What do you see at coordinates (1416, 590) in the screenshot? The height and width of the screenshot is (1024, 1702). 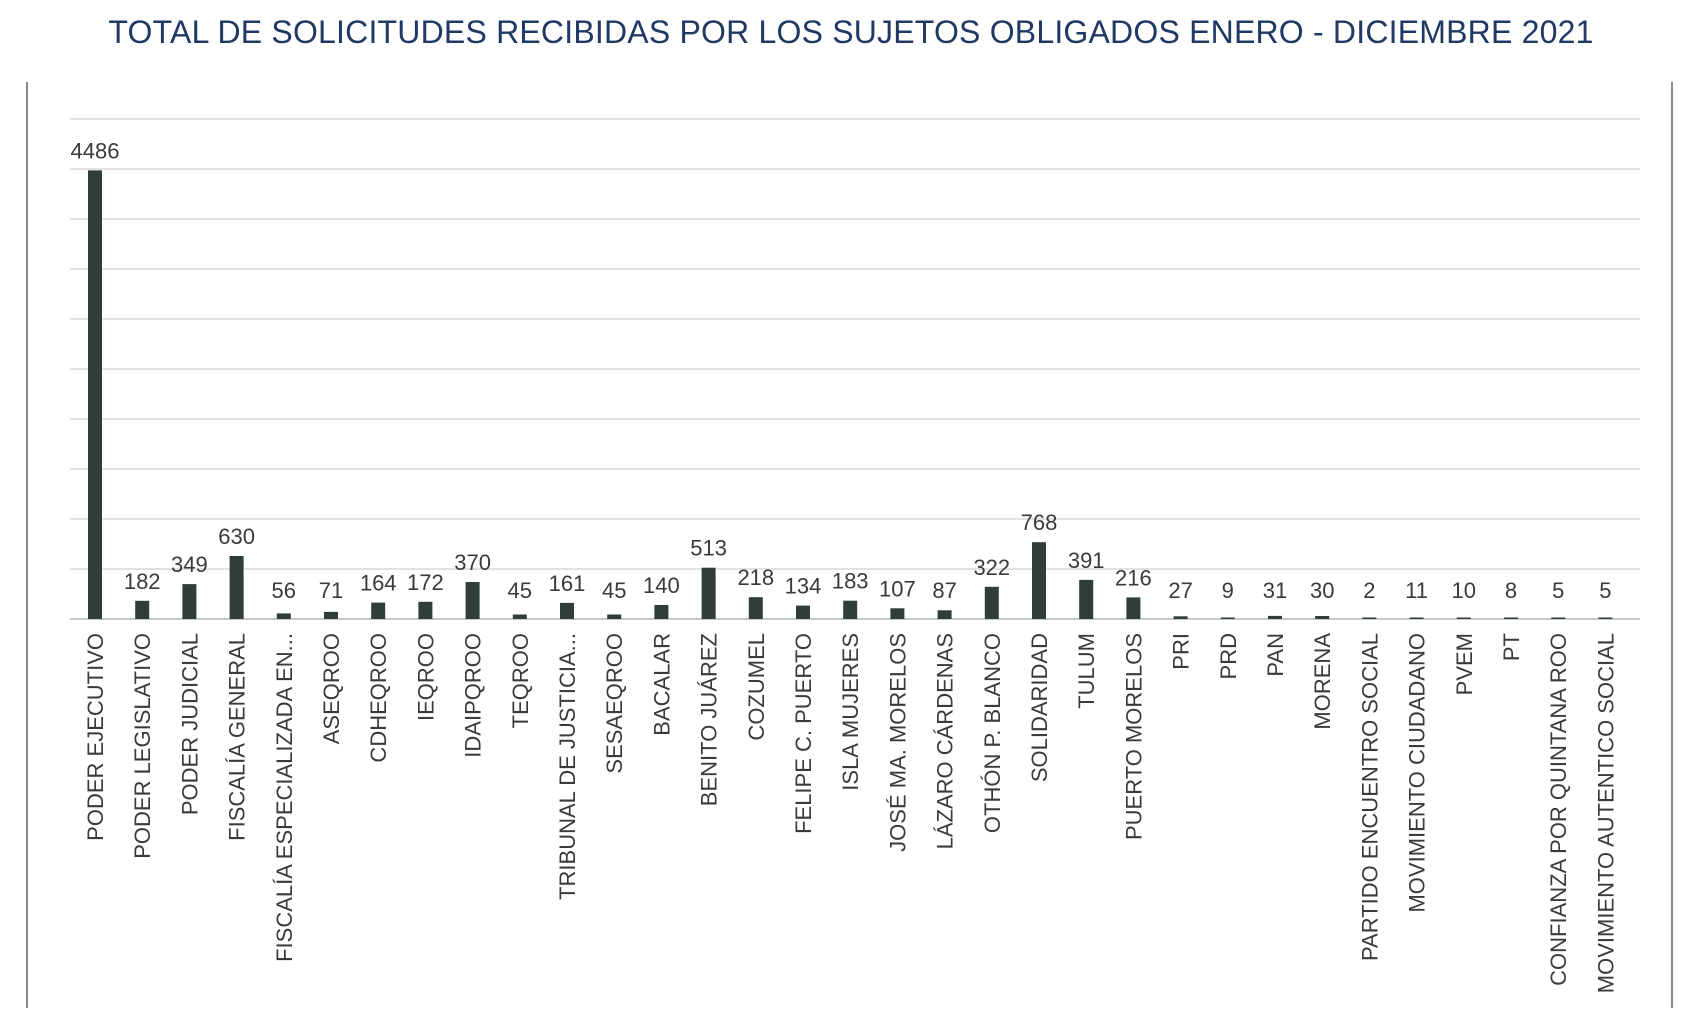 I see `data-label: 11` at bounding box center [1416, 590].